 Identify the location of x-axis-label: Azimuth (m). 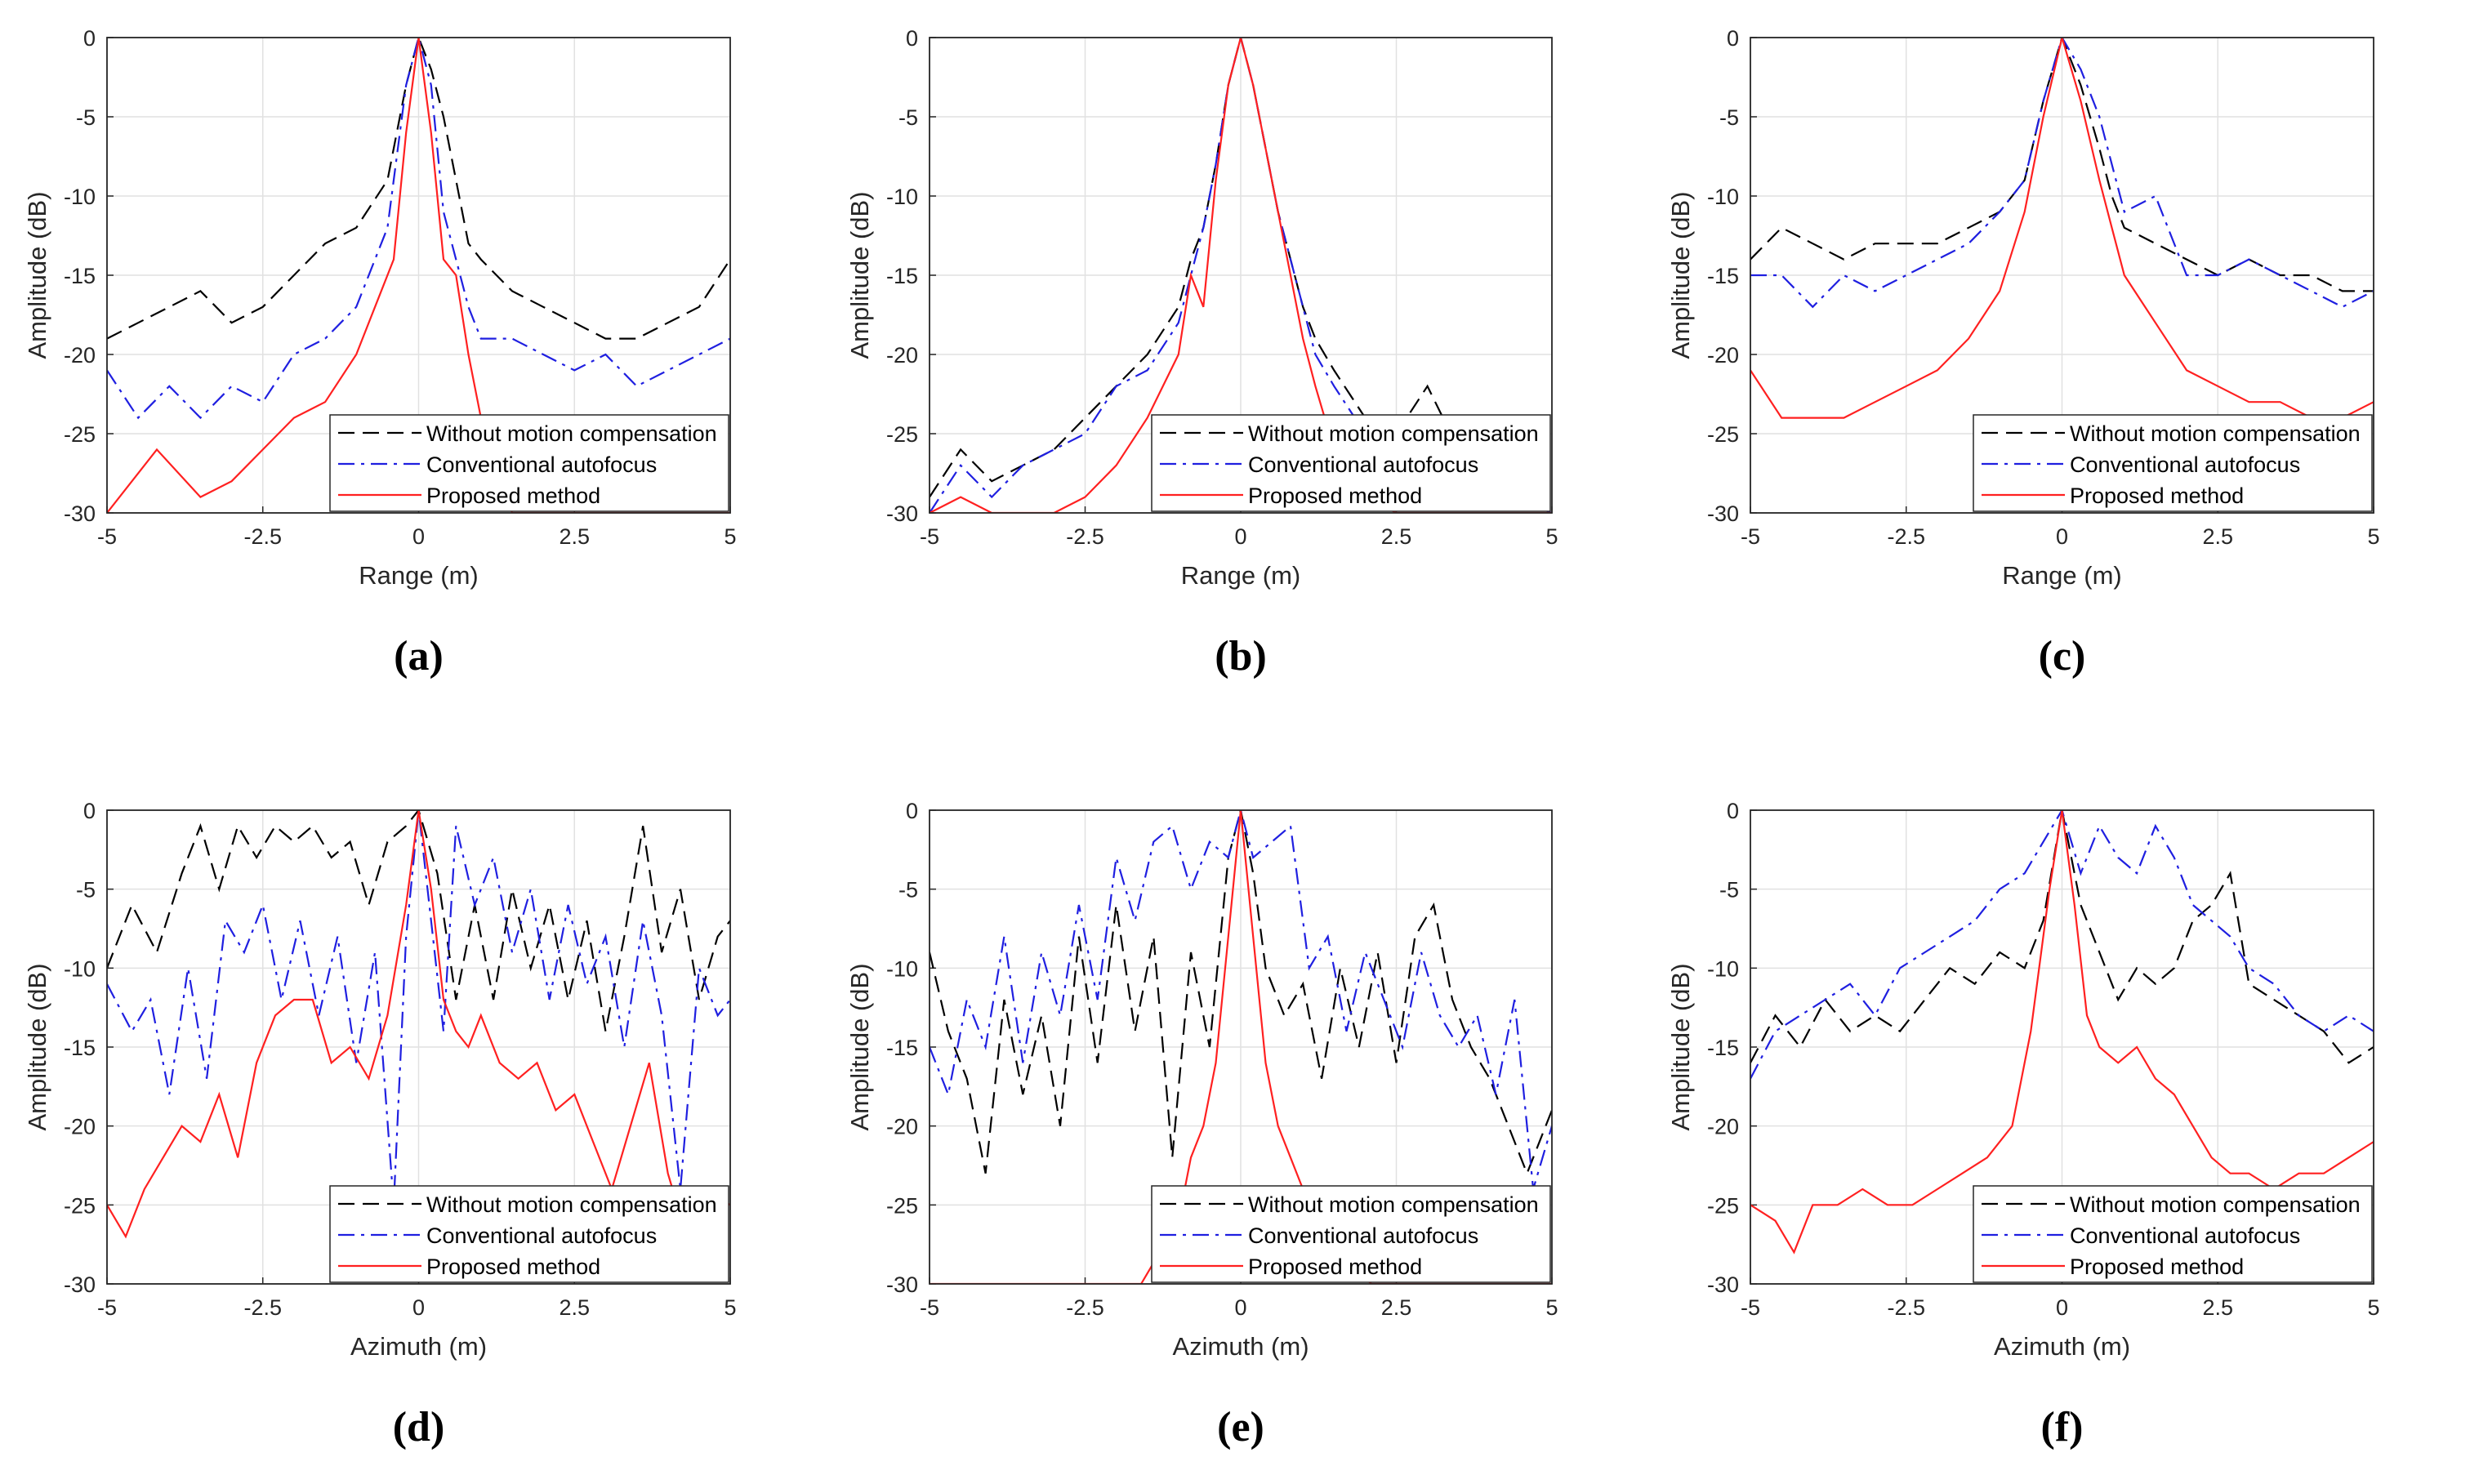
(1240, 1346).